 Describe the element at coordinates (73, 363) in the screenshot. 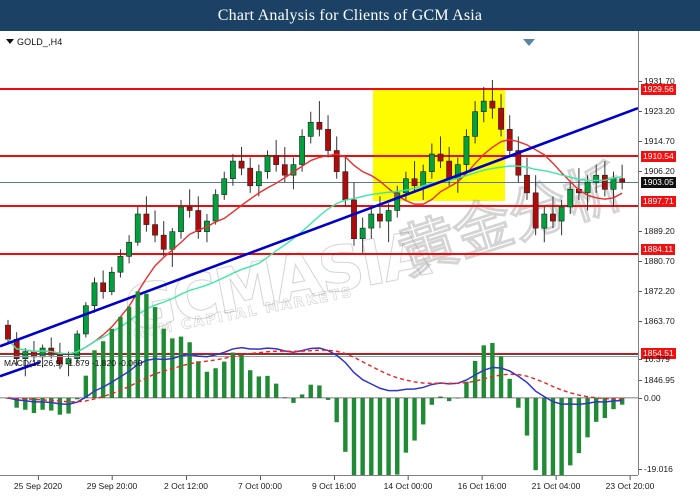

I see `macd-label: MACD(12,26,9) -1.879 -1.820 -0.060` at that location.